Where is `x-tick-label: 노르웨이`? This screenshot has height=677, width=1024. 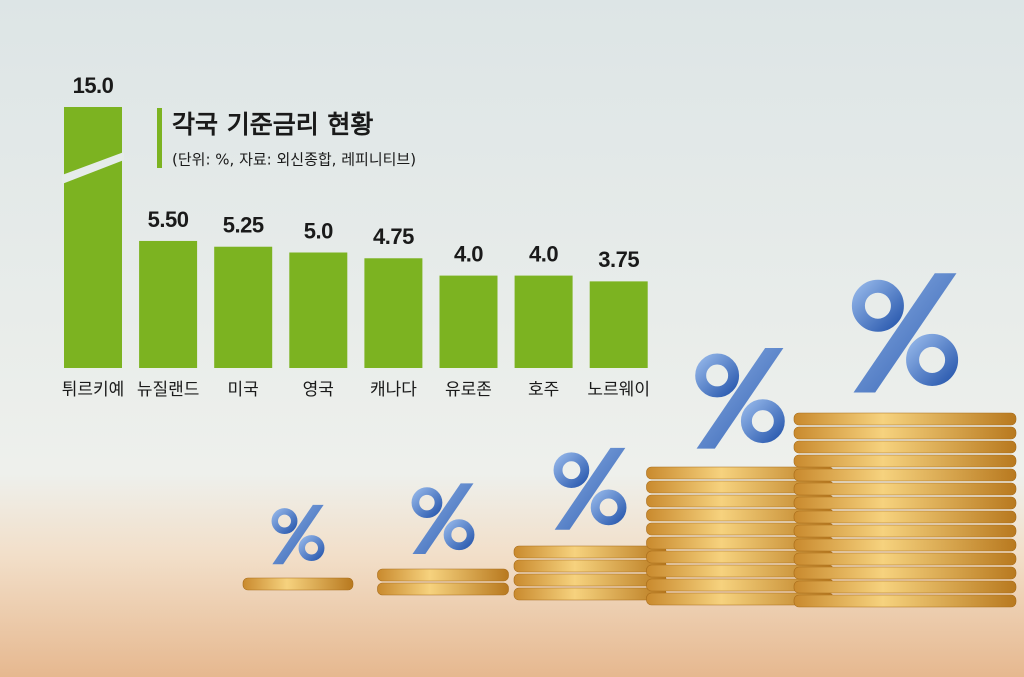
x-tick-label: 노르웨이 is located at coordinates (618, 390).